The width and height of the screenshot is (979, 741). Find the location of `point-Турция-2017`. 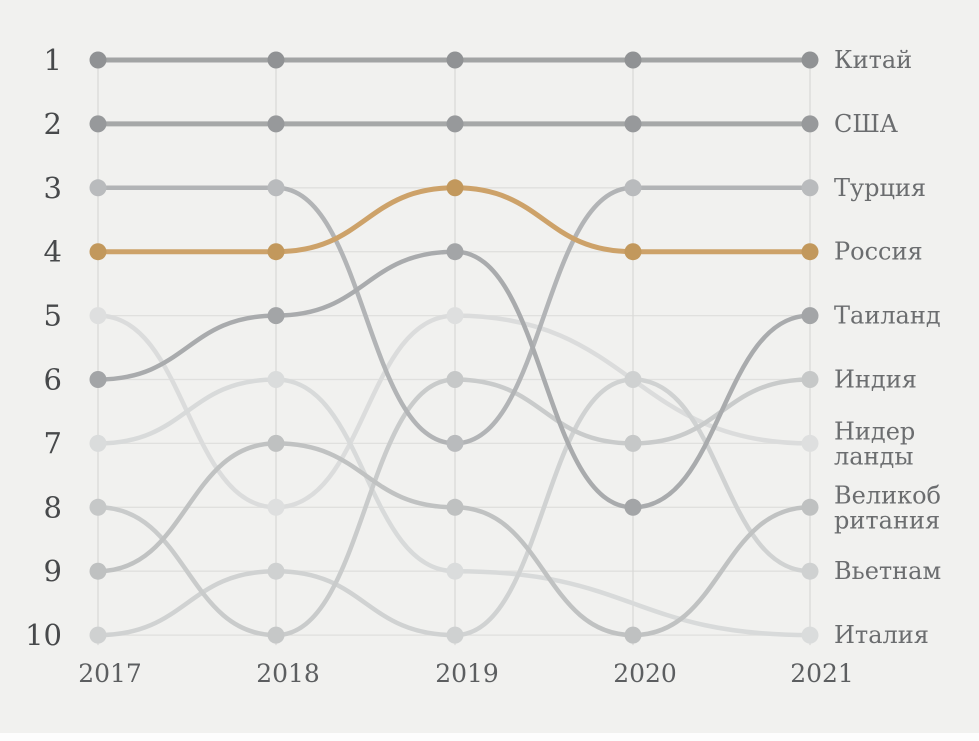

point-Турция-2017 is located at coordinates (98, 188).